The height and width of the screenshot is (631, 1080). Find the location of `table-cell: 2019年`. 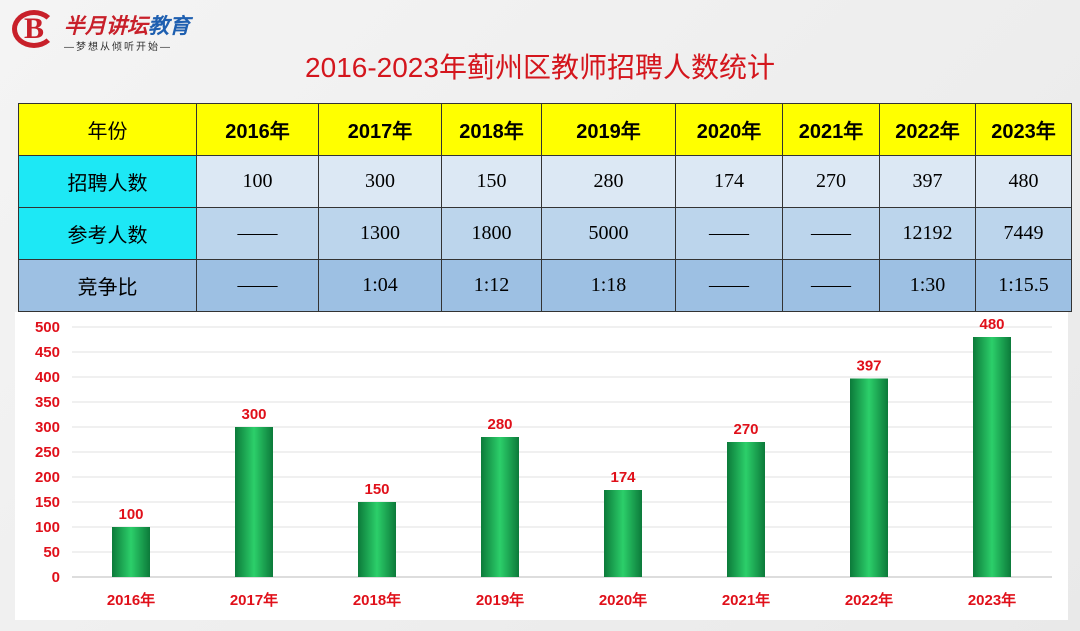

table-cell: 2019年 is located at coordinates (608, 129).